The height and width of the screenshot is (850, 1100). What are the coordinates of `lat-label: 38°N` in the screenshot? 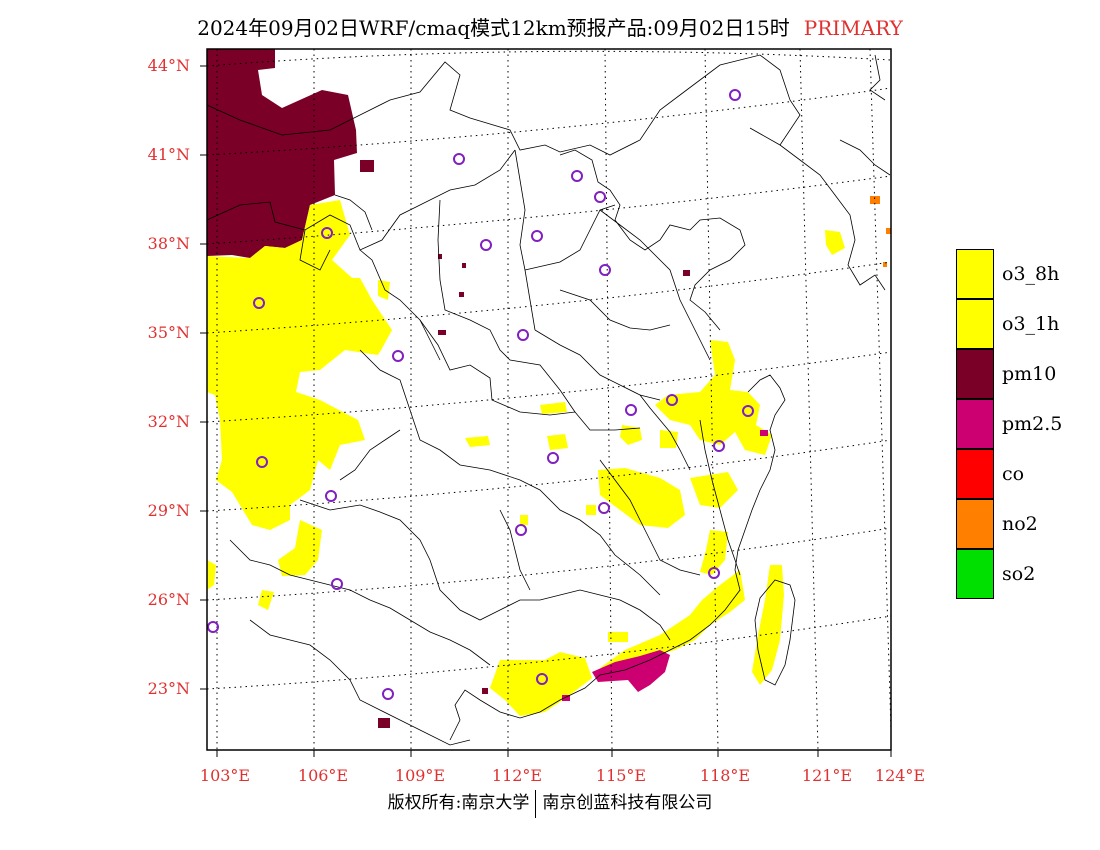 It's located at (168, 243).